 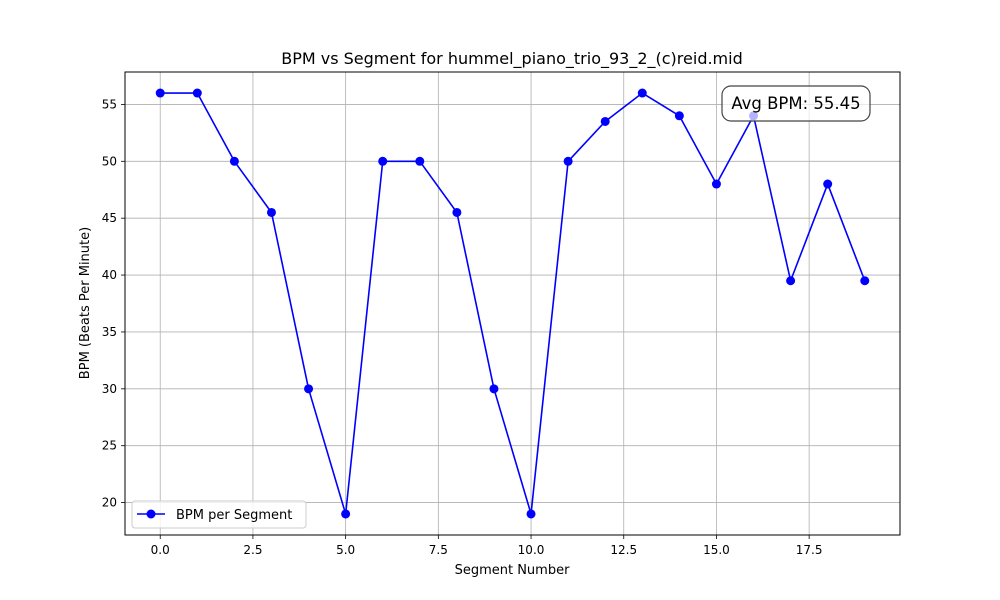 I want to click on avg-bpm-text: Avg BPM: 55.45, so click(x=795, y=103).